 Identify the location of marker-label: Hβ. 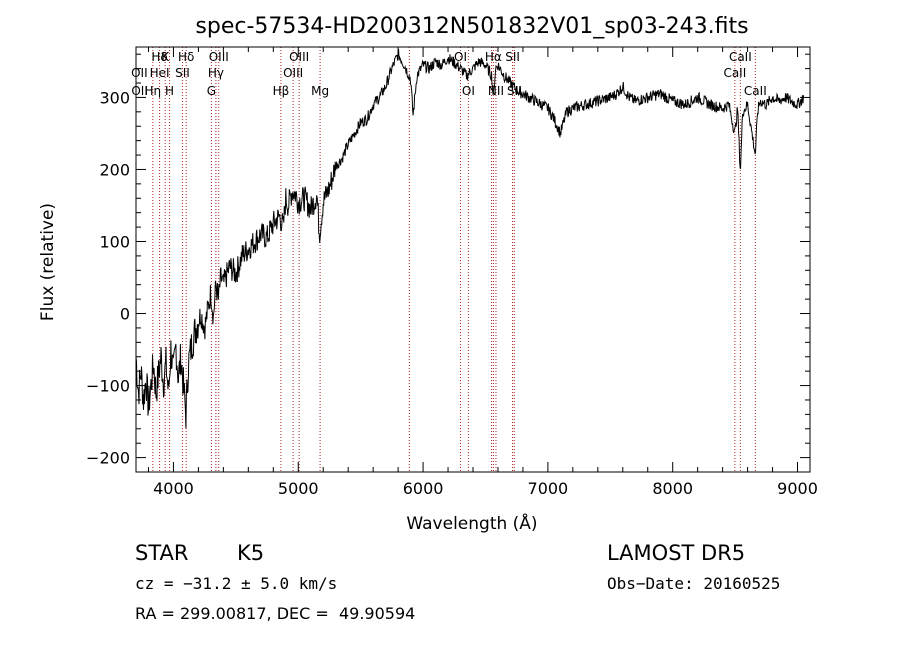
(281, 91).